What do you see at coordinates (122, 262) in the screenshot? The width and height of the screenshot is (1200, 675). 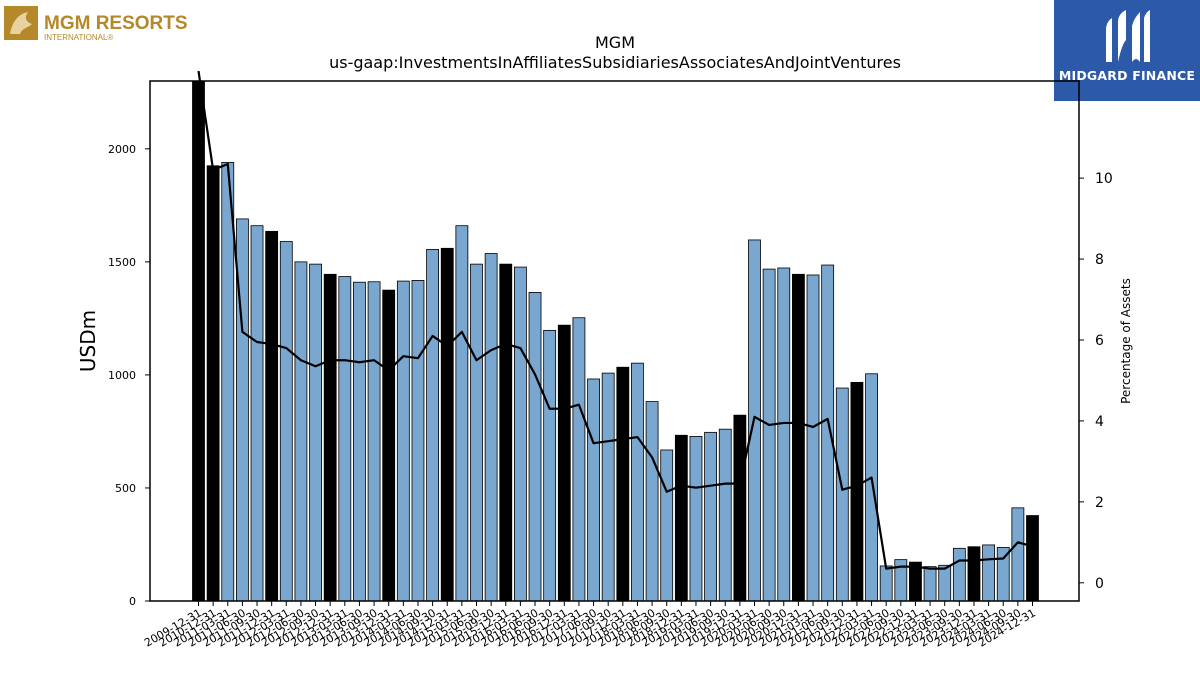 I see `y-tick-label: 1500` at bounding box center [122, 262].